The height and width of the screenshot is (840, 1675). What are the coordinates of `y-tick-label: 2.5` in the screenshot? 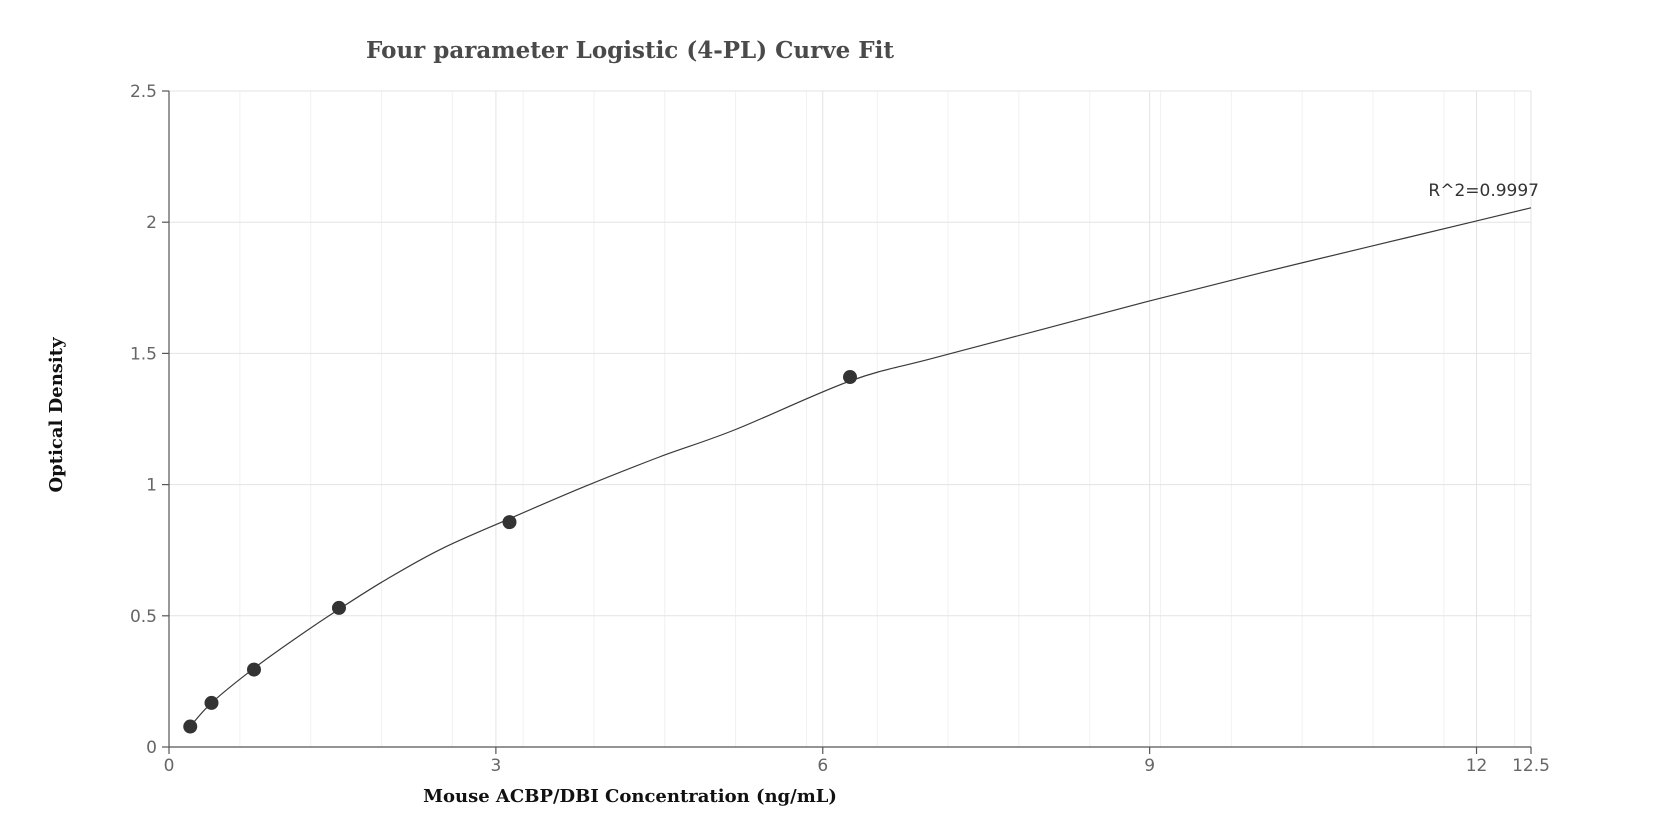 It's located at (143, 92).